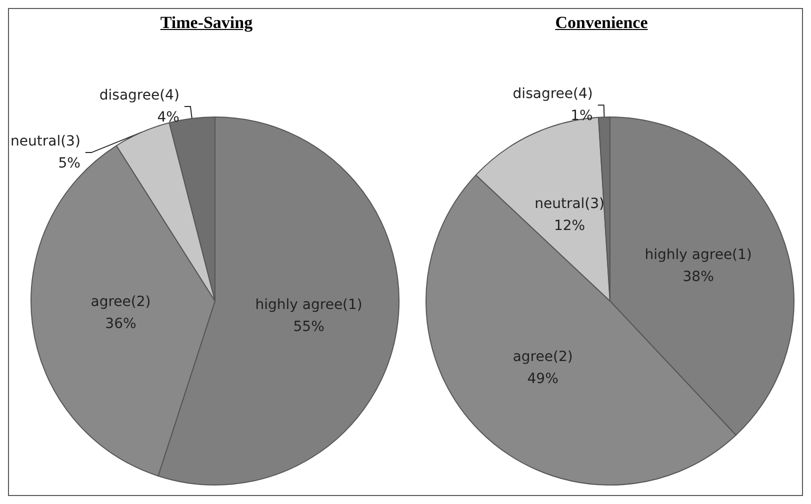  Describe the element at coordinates (69, 164) in the screenshot. I see `data-label: 5%` at that location.